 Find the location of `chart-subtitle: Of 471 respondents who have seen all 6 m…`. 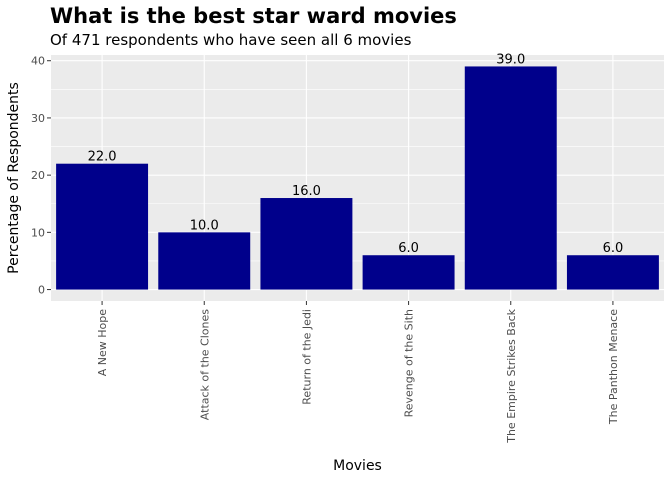

chart-subtitle: Of 471 respondents who have seen all 6 m… is located at coordinates (231, 40).